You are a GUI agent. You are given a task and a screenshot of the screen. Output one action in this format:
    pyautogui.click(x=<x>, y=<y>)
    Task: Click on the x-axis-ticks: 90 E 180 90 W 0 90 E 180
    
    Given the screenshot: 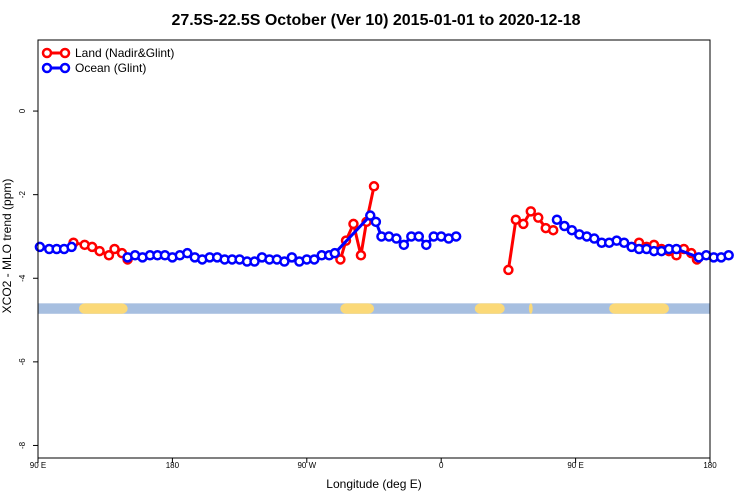 What is the action you would take?
    pyautogui.click(x=373, y=464)
    